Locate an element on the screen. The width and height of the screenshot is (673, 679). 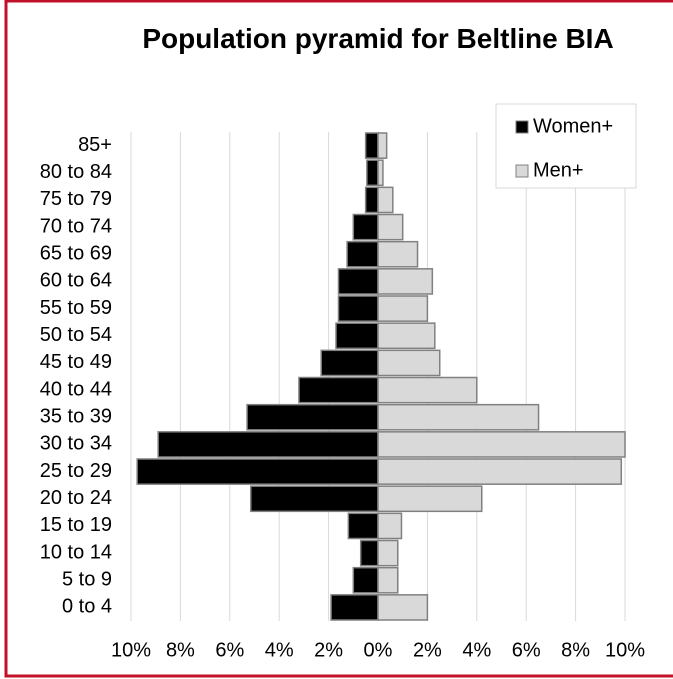
y-tick-label: 15 to 19 is located at coordinates (76, 525).